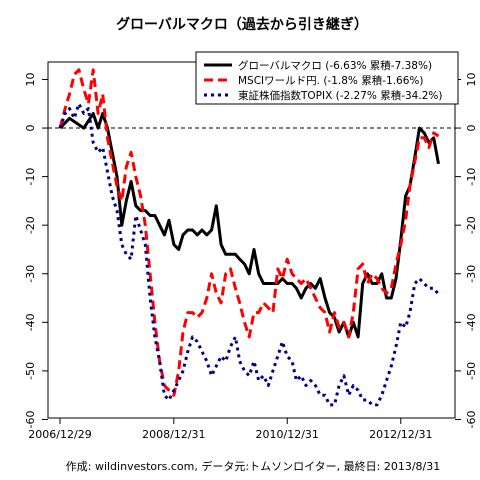 Image resolution: width=480 pixels, height=480 pixels. Describe the element at coordinates (335, 65) in the screenshot. I see `legend-entry-series-0: グローバルマクロ (-6.63% 累積-7.38%)` at that location.